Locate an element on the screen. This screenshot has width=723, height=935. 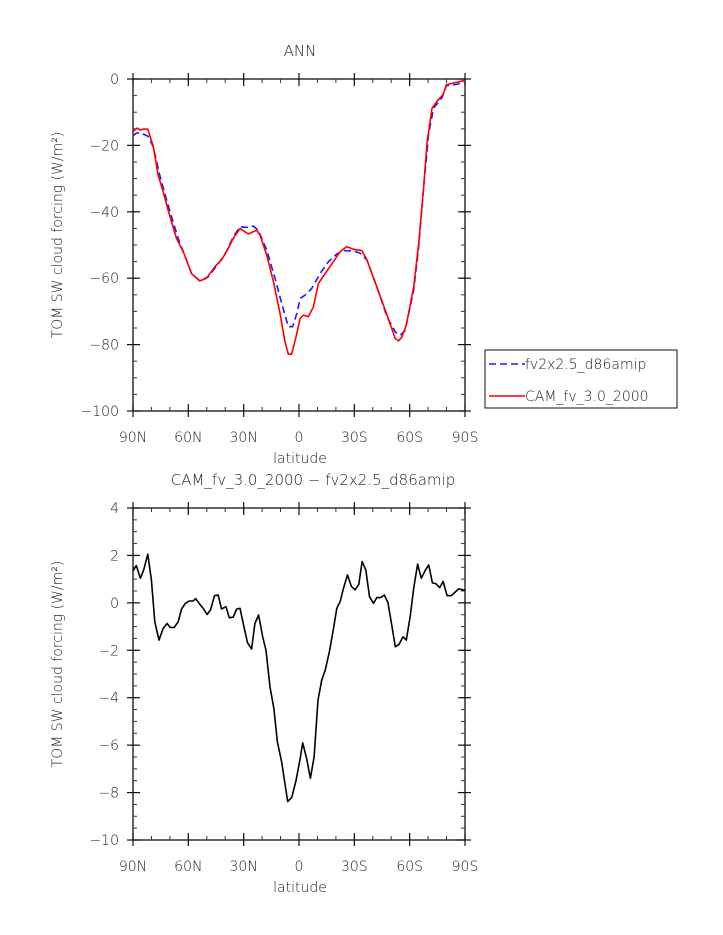
chart-title: ANN is located at coordinates (300, 51).